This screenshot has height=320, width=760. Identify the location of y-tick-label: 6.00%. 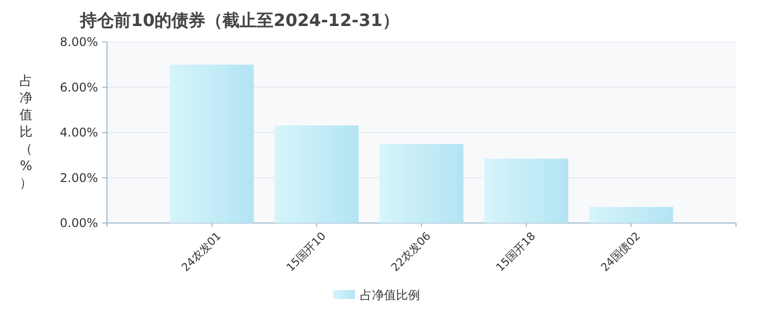
(79, 87).